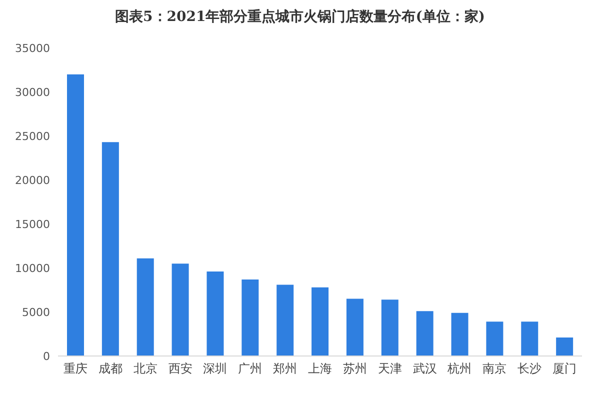 The image size is (600, 398). What do you see at coordinates (390, 369) in the screenshot?
I see `x-tick-label: 天津` at bounding box center [390, 369].